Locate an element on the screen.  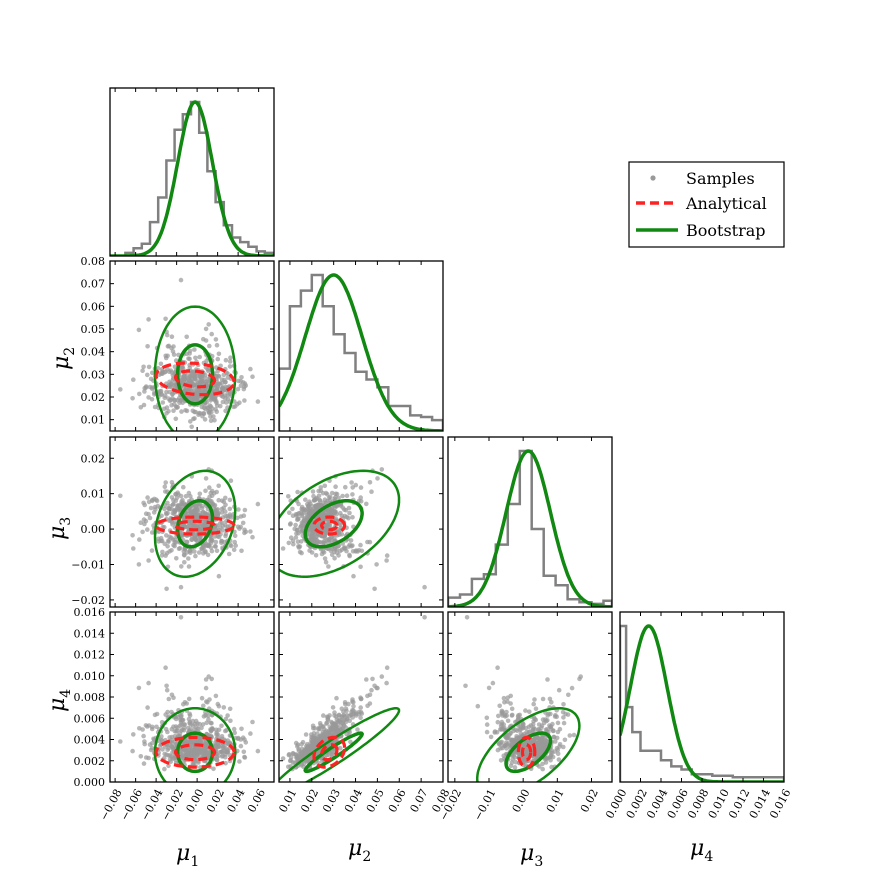
y-tick-label-mu4: 0.010 is located at coordinates (90, 676).